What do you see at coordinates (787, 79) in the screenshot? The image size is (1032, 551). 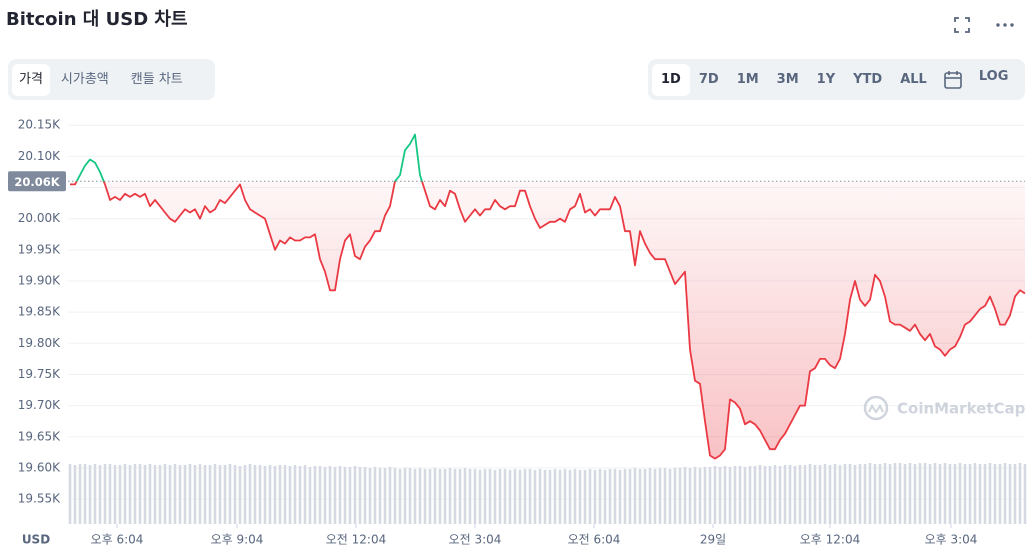 I see `range-button: 3M` at bounding box center [787, 79].